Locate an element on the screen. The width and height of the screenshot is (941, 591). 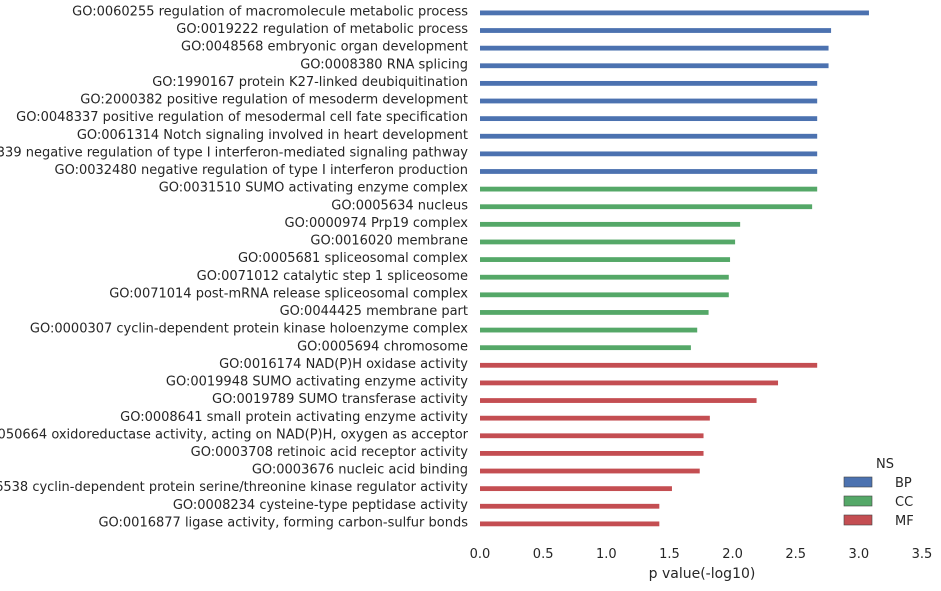
legend-swatch-cc is located at coordinates (858, 501).